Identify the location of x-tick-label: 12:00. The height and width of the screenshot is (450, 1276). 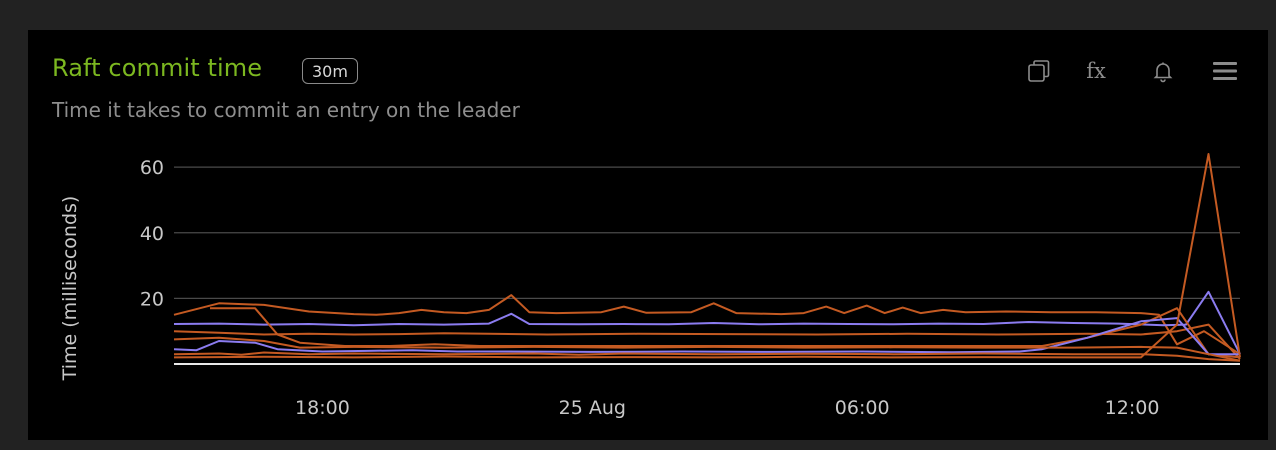
(1132, 408).